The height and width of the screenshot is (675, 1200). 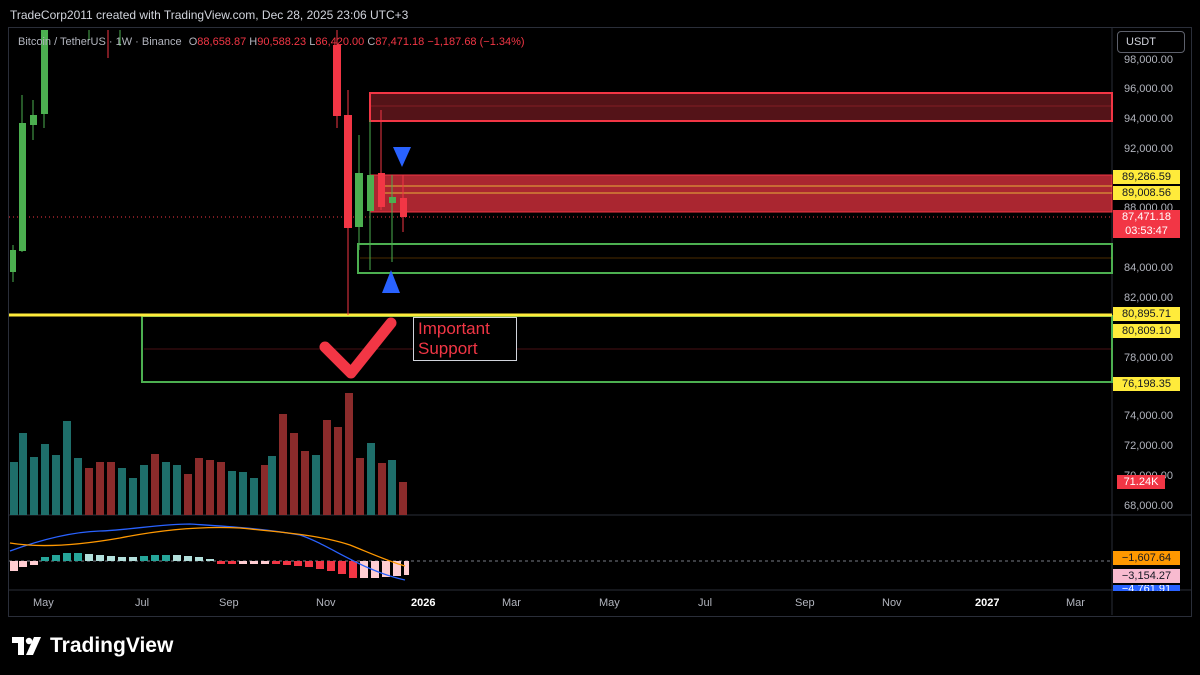 I want to click on important-support-note: Important Support, so click(x=465, y=339).